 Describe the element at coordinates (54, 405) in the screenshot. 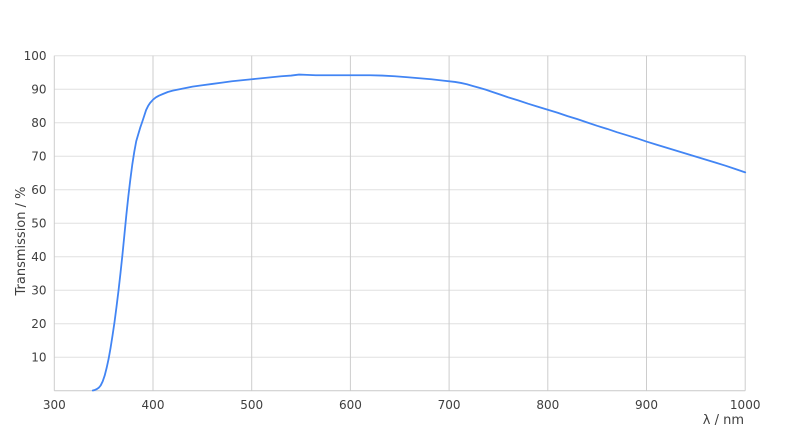

I see `x-tick-label: 300` at that location.